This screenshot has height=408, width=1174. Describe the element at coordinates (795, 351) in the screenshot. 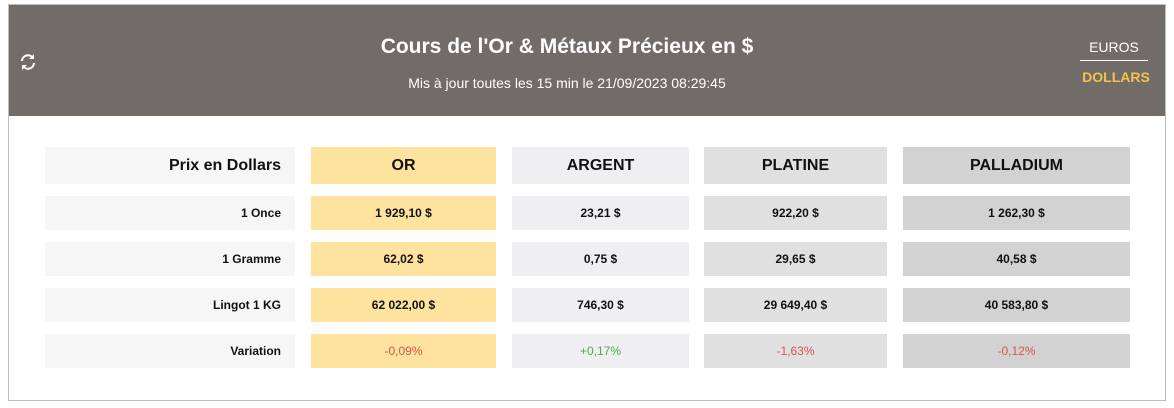

I see `price-cell: -1,63%` at that location.